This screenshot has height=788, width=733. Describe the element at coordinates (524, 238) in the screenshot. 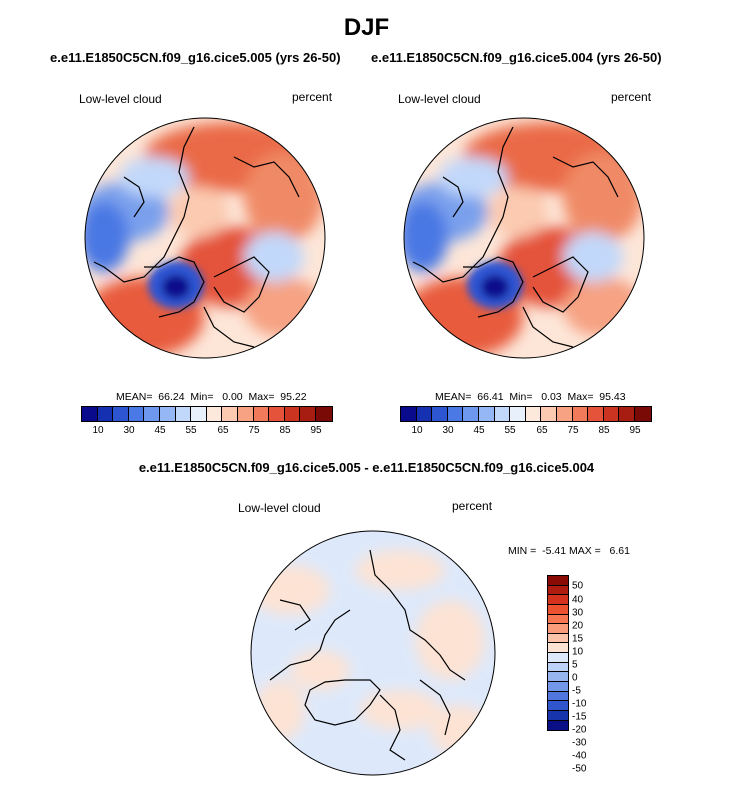

I see `right-polar-map` at that location.